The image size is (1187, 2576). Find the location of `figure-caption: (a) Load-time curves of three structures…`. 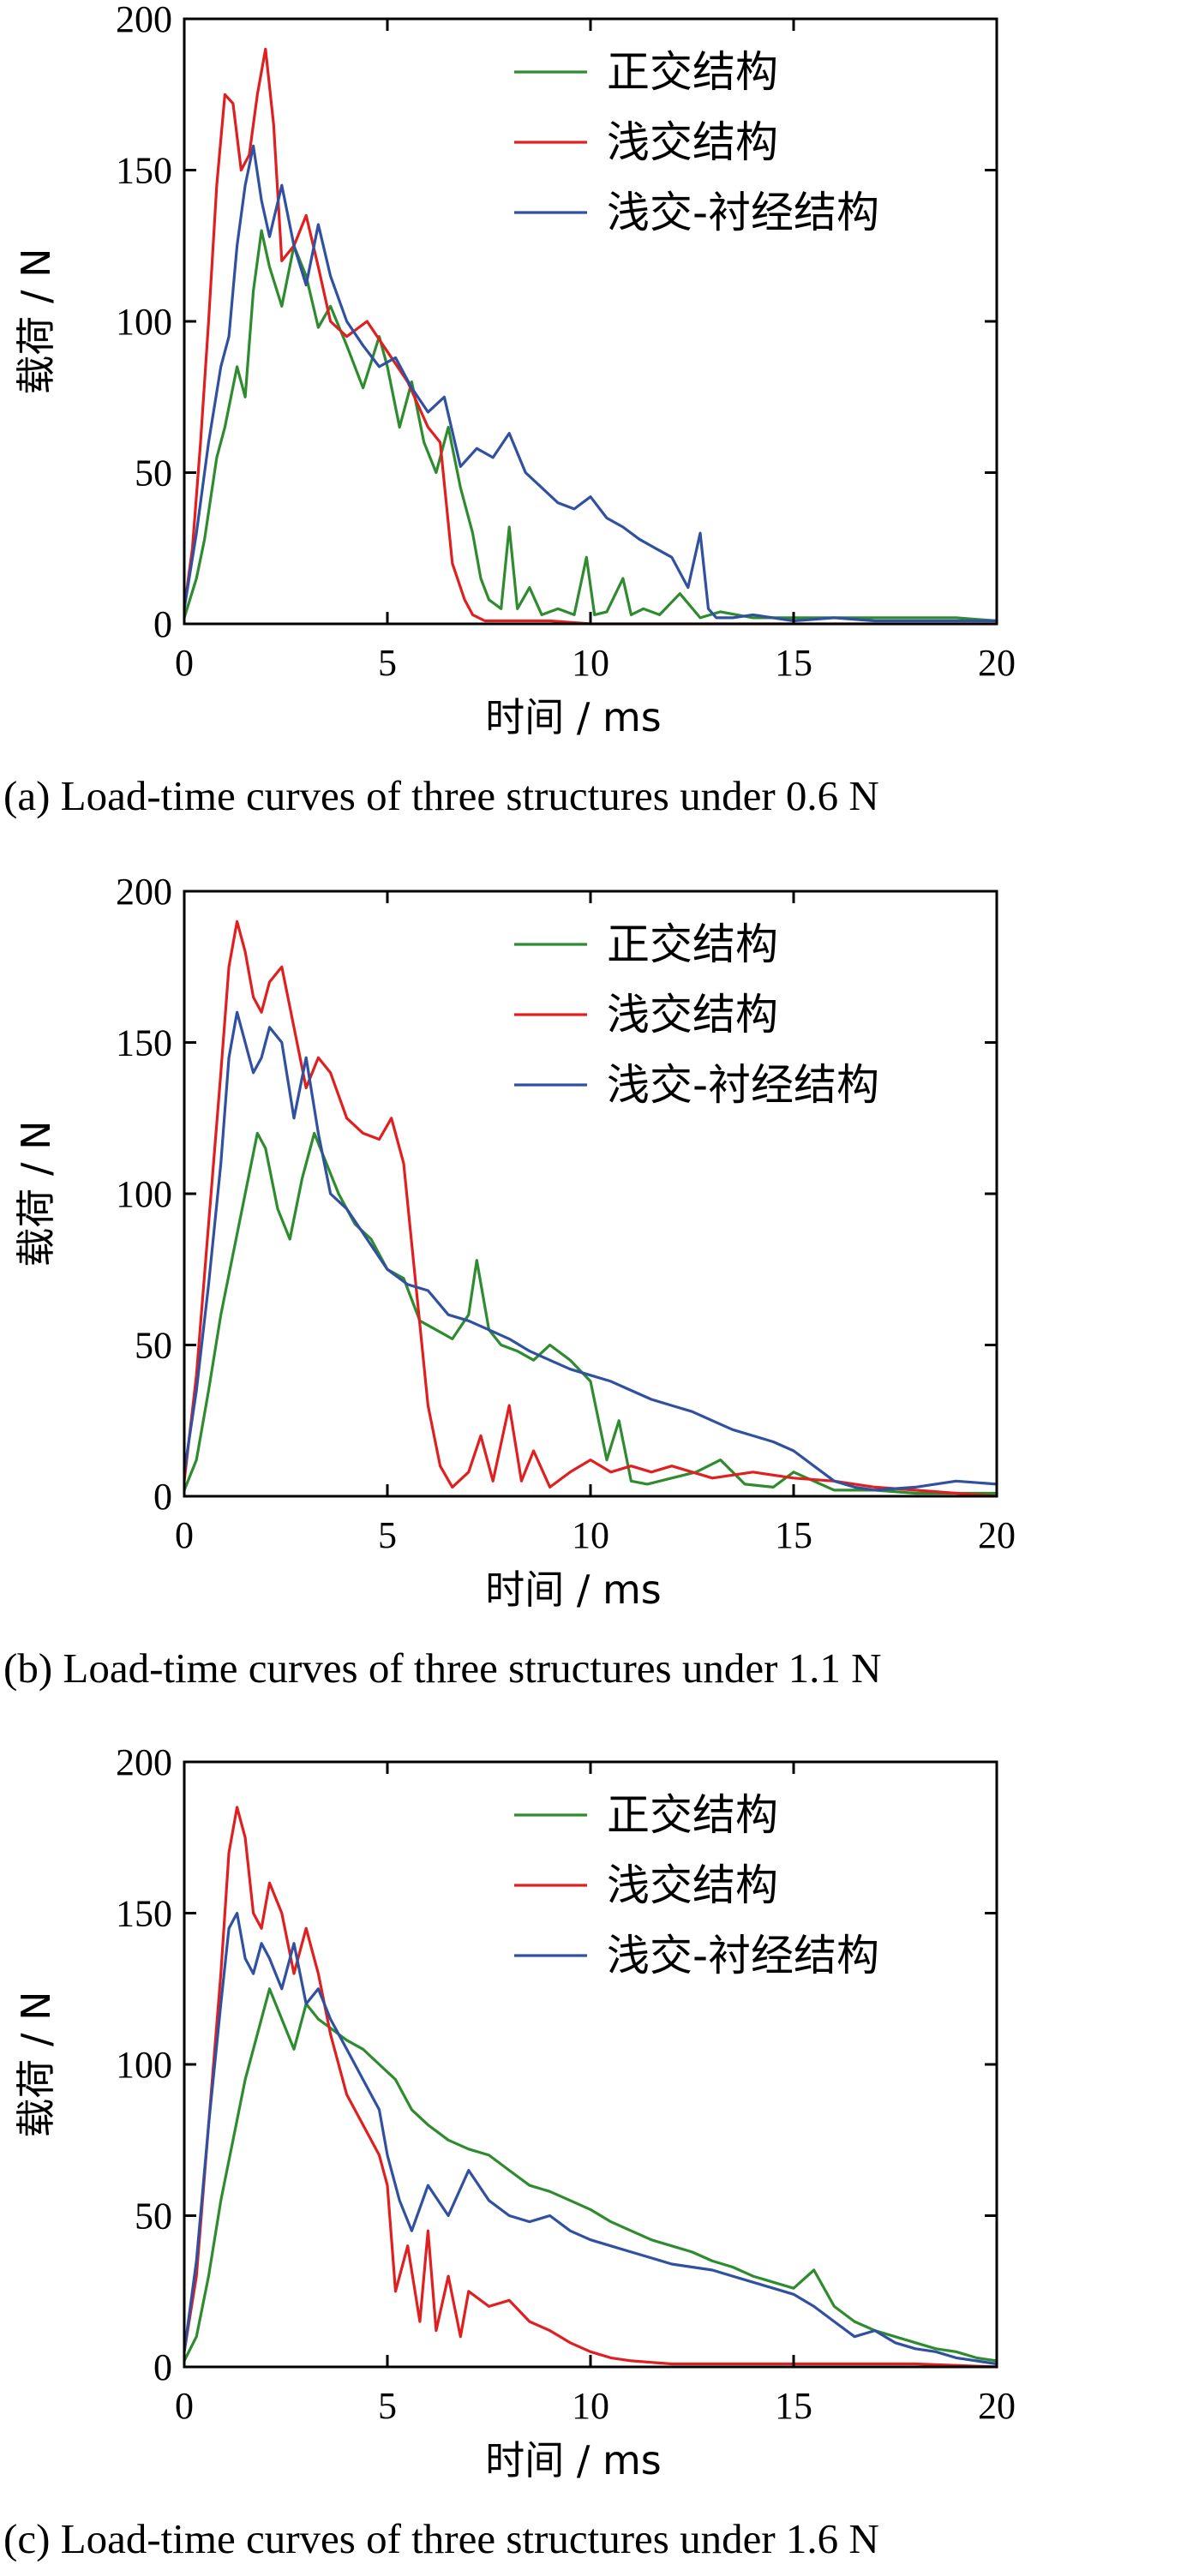

figure-caption: (a) Load-time curves of three structures… is located at coordinates (441, 795).